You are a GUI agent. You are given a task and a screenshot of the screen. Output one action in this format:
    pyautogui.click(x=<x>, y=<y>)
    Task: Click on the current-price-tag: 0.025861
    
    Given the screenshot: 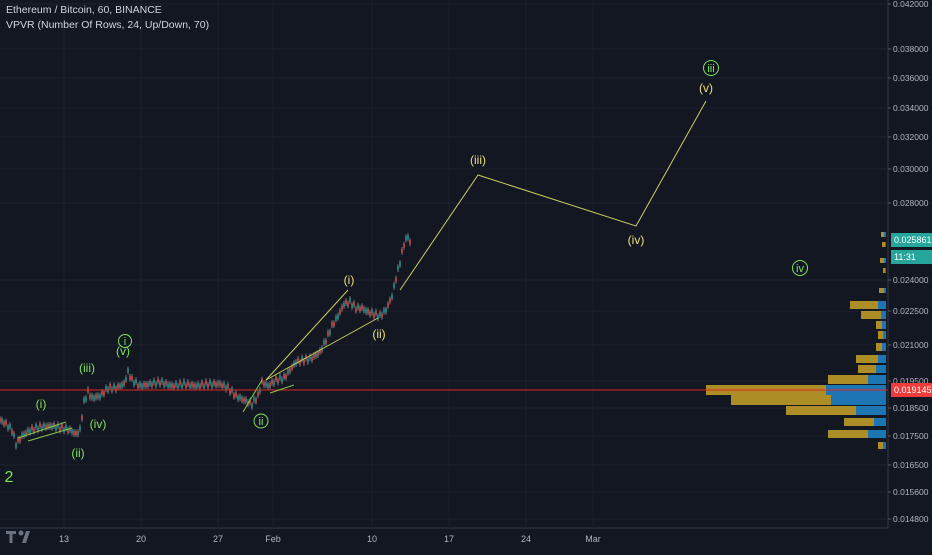 What is the action you would take?
    pyautogui.click(x=911, y=240)
    